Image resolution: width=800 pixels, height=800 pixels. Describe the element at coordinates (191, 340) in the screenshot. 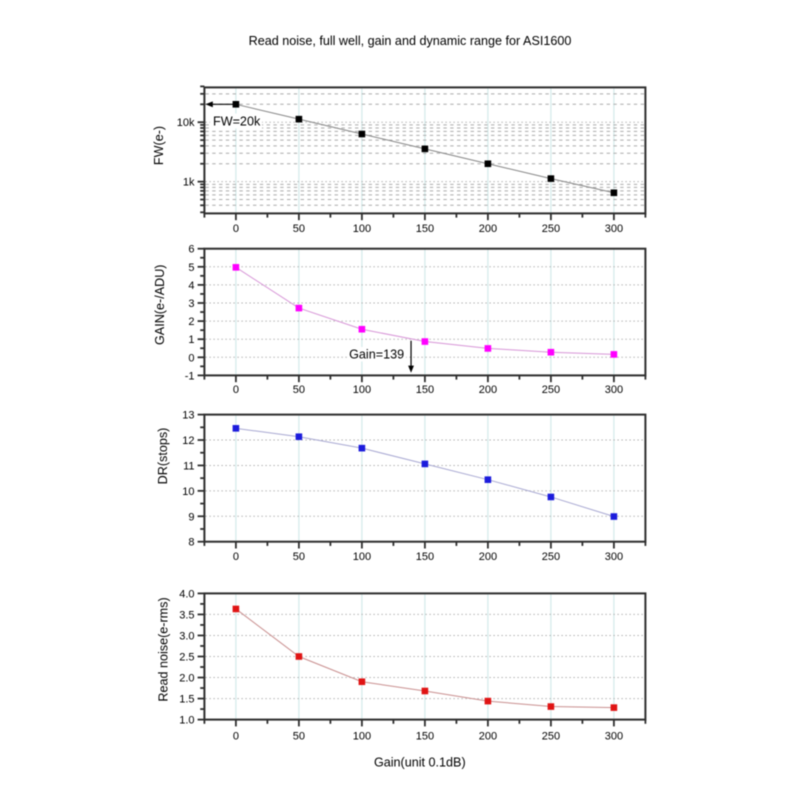

I see `svg-text: 1` at that location.